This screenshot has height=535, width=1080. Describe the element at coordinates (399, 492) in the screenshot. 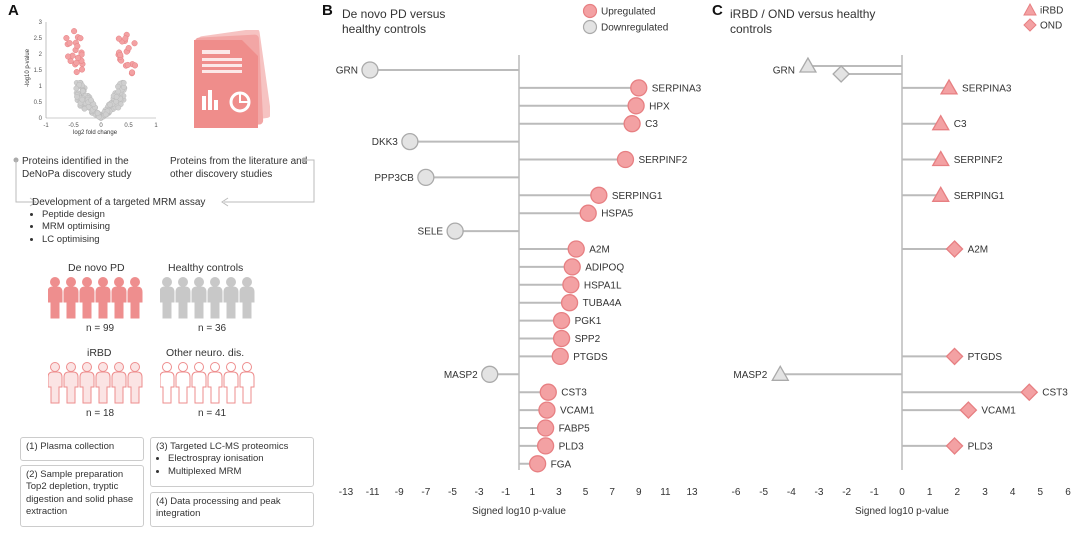

I see `chart-b-xtick: -9` at that location.